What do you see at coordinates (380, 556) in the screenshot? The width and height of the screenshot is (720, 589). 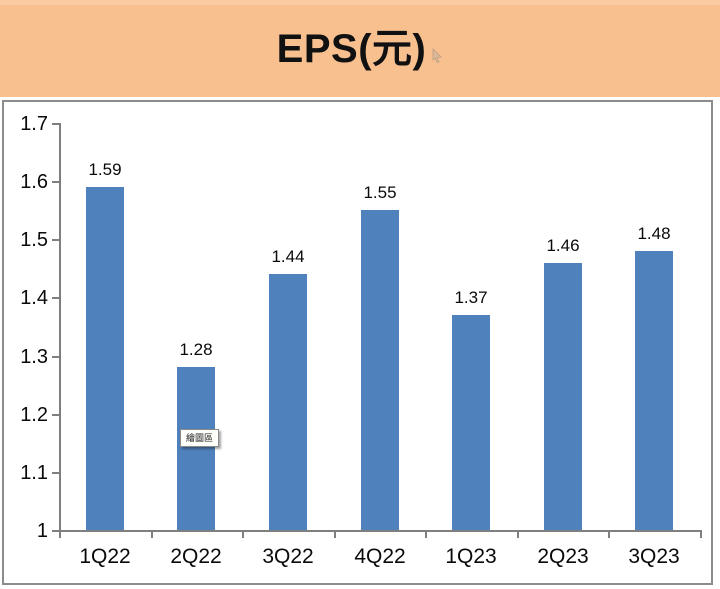 I see `x-category-label: 4Q22` at bounding box center [380, 556].